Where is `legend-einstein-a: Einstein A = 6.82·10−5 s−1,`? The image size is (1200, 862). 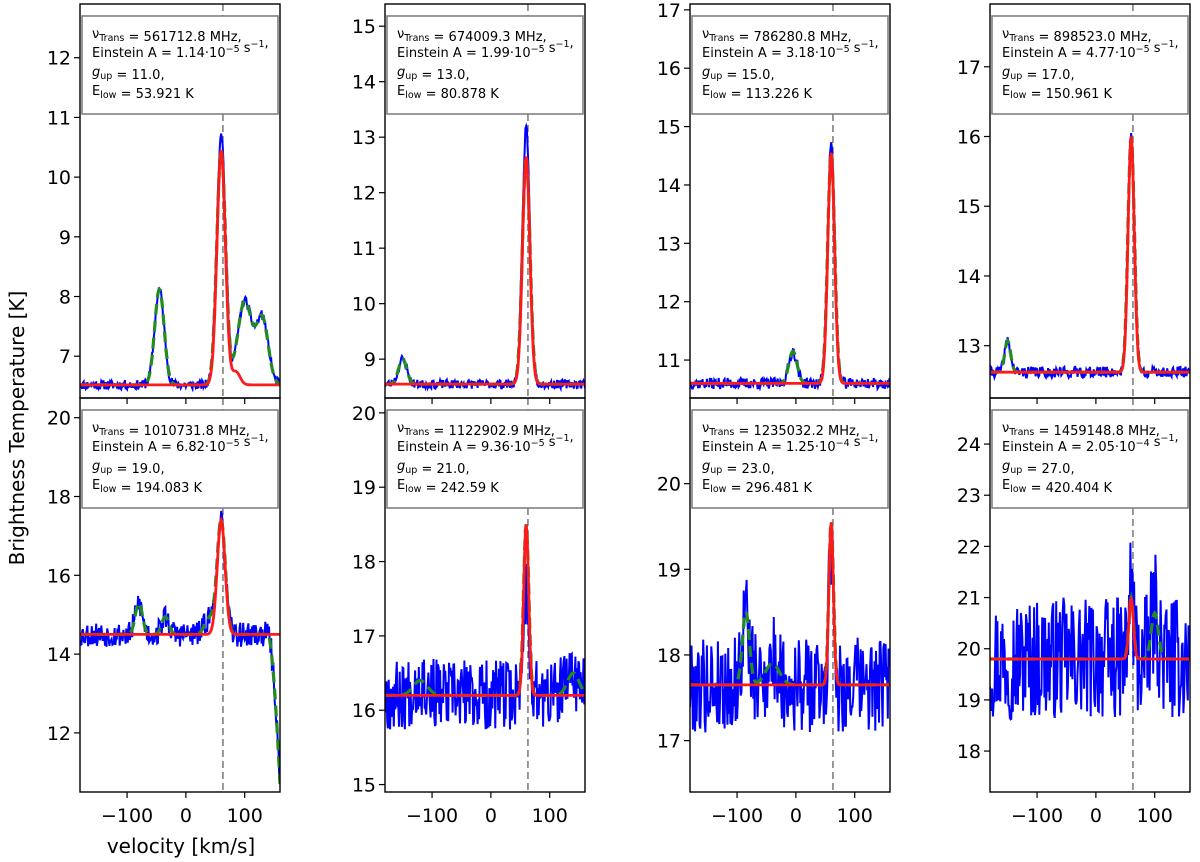 legend-einstein-a: Einstein A = 6.82·10−5 s−1, is located at coordinates (180, 442).